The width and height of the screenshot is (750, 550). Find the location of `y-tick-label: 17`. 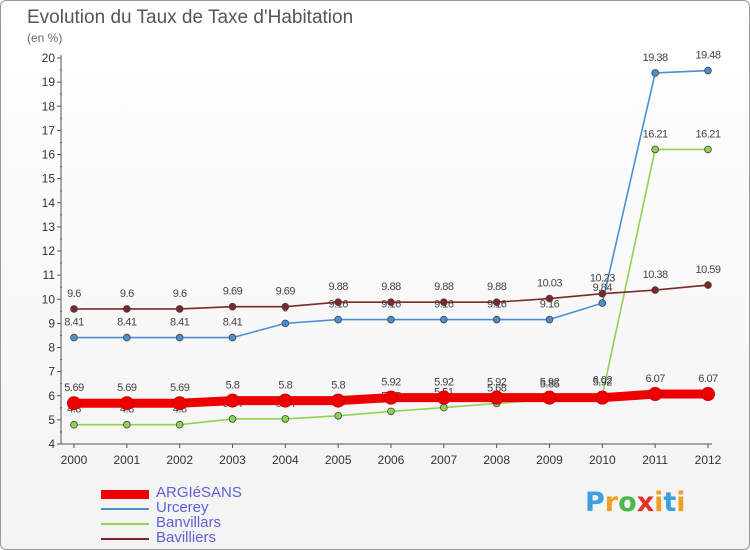

y-tick-label: 17 is located at coordinates (49, 130).